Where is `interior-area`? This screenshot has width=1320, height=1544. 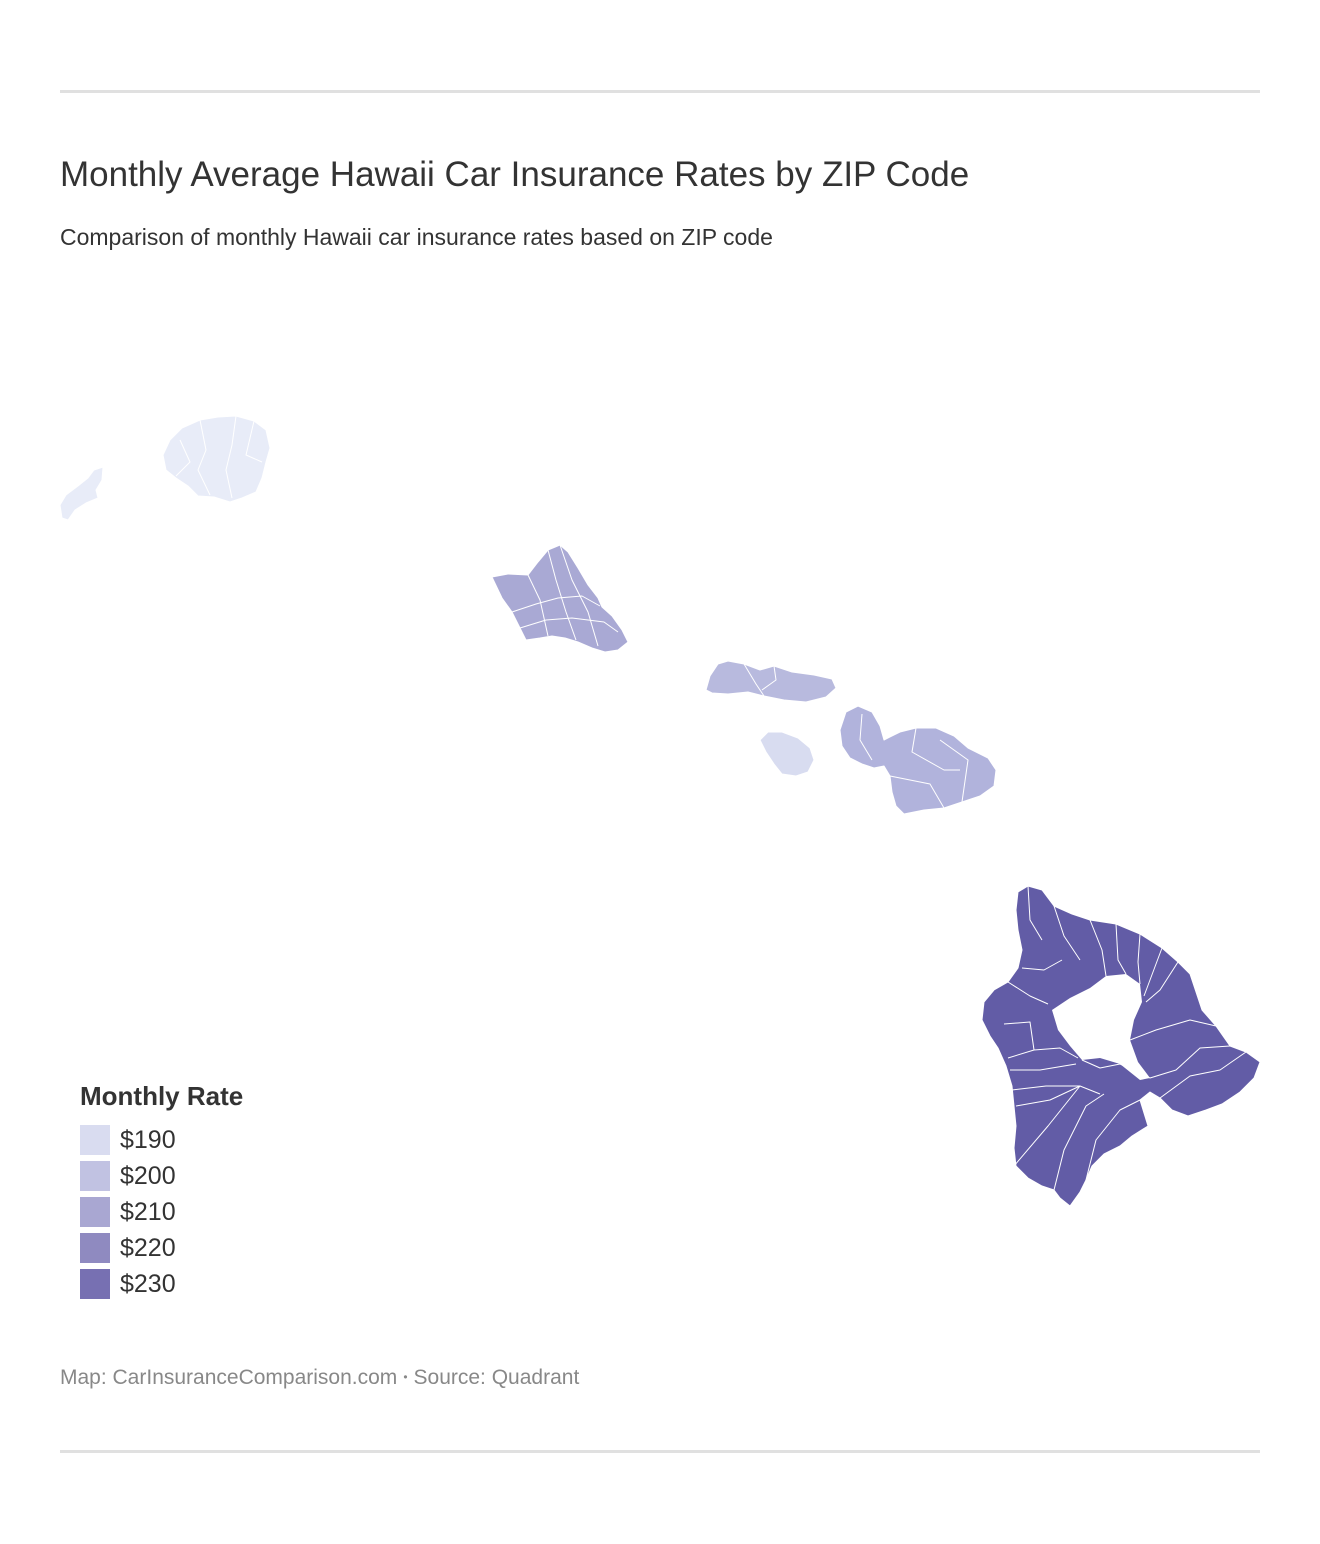 interior-area is located at coordinates (1101, 1027).